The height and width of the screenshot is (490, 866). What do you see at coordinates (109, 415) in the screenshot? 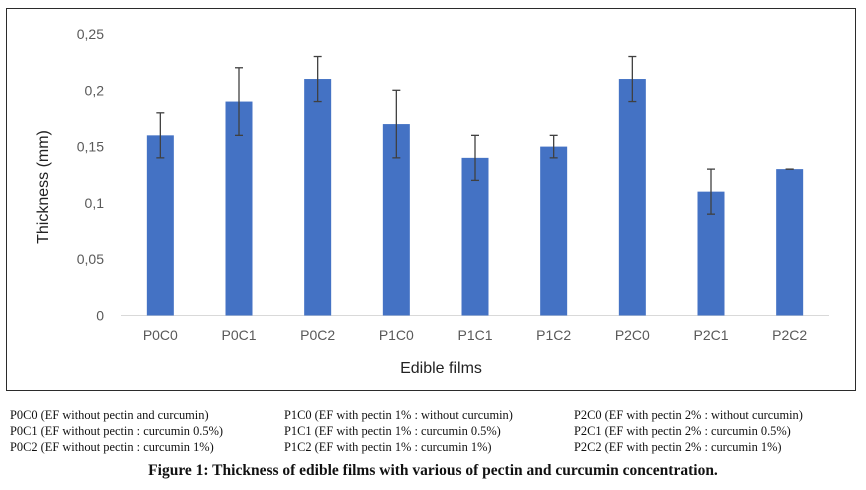
I see `legend-entry-p0c0: P0C0 (EF without pectin and curcumin)` at bounding box center [109, 415].